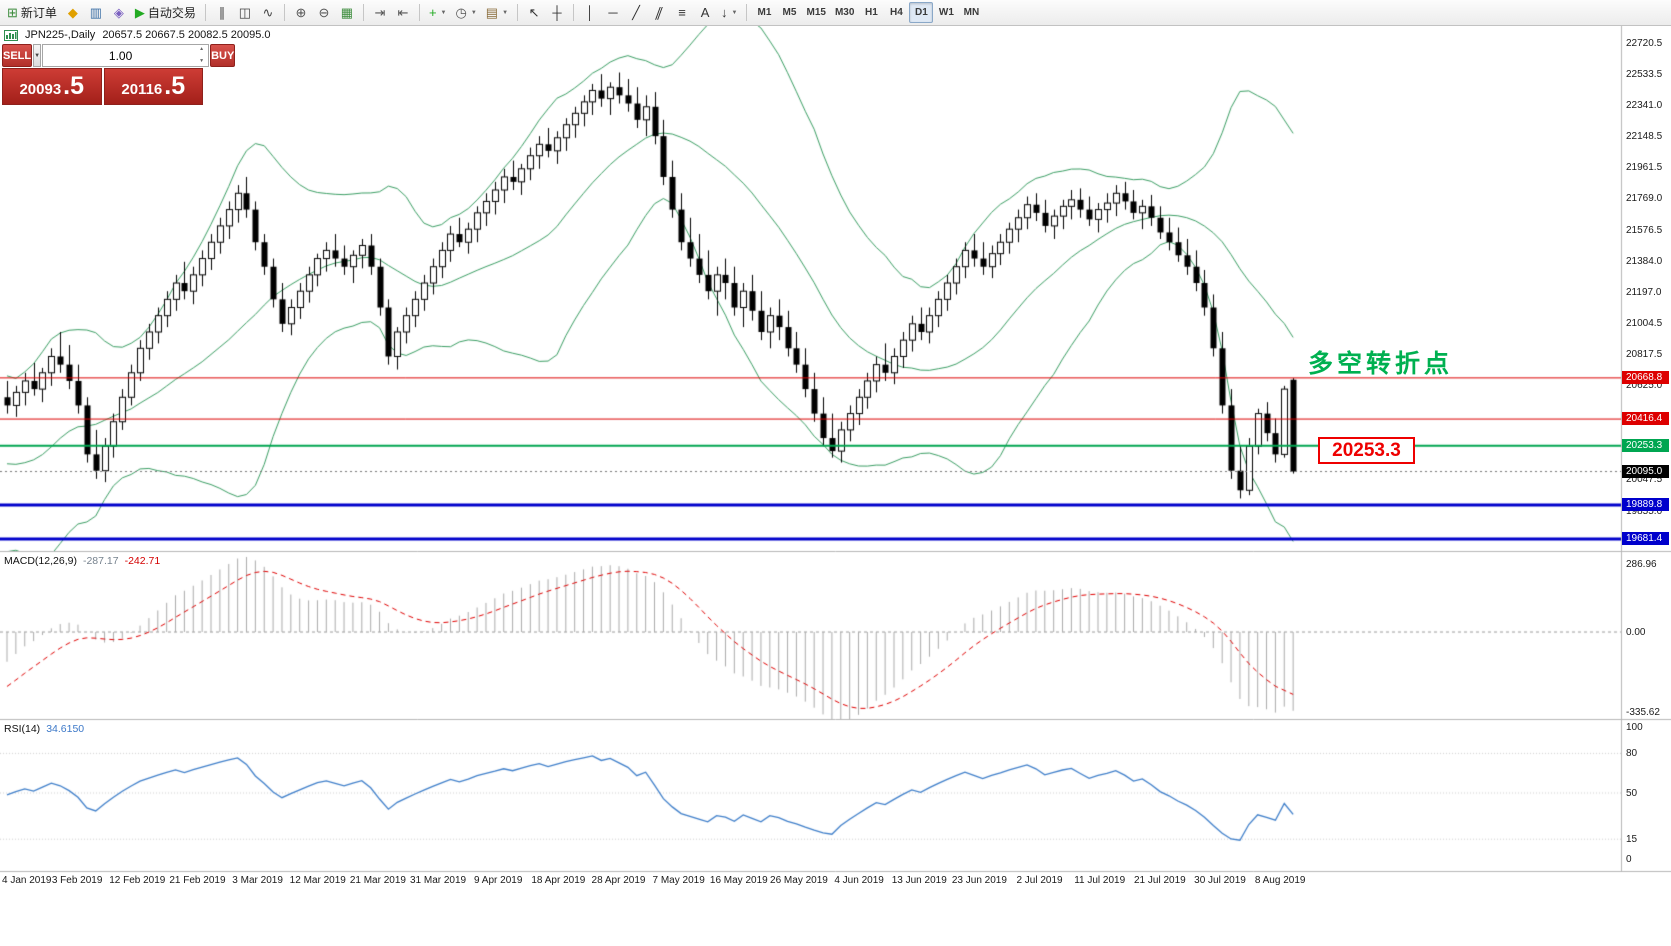 This screenshot has height=946, width=1671. Describe the element at coordinates (12, 12) in the screenshot. I see `new-order-icon: ⊞` at that location.